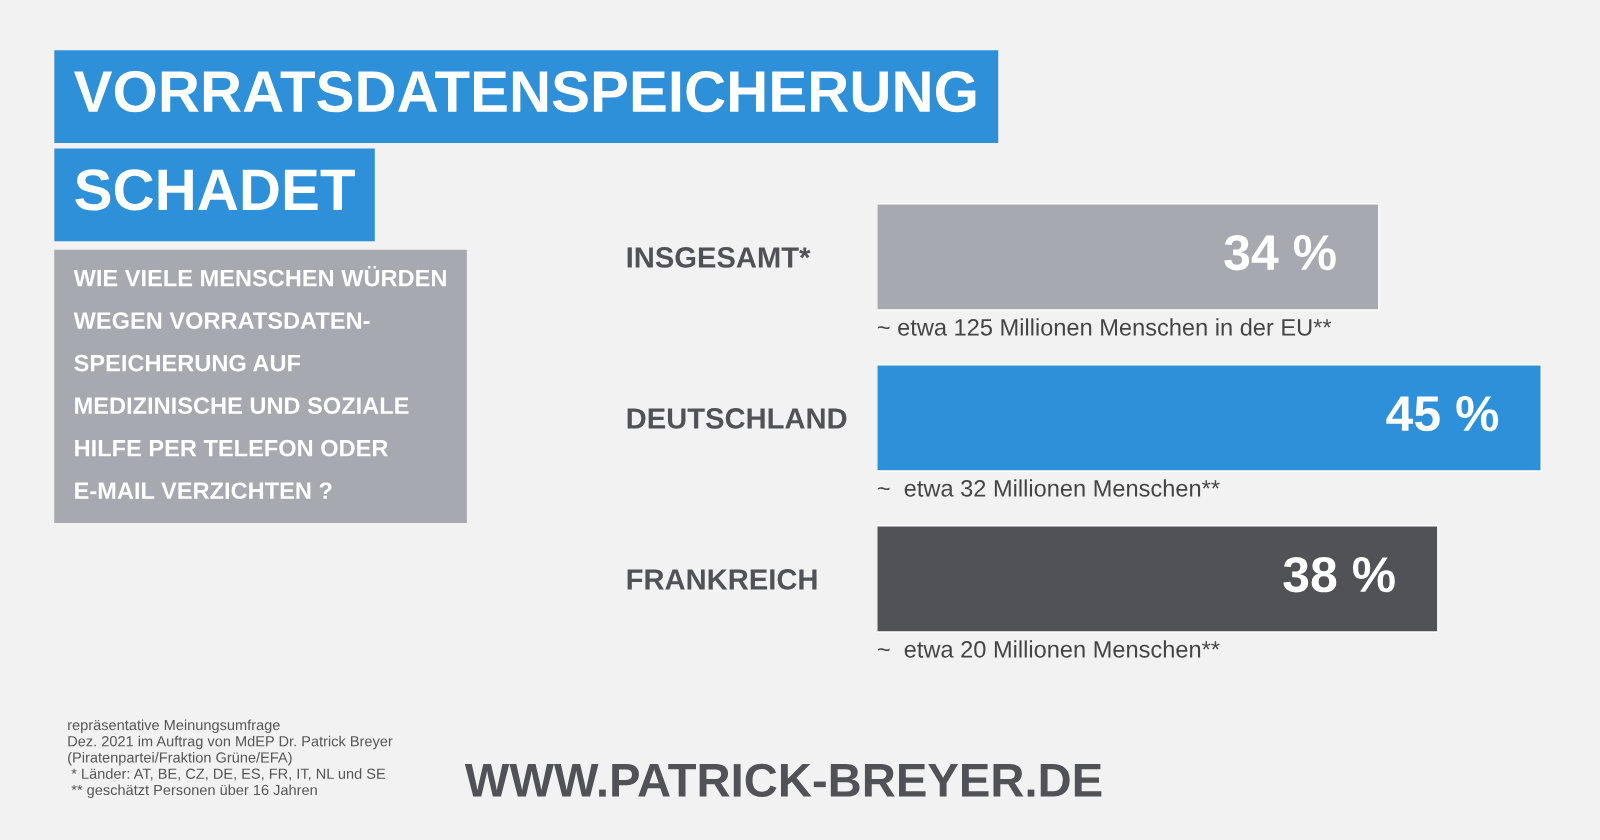 The width and height of the screenshot is (1600, 840). What do you see at coordinates (1339, 574) in the screenshot?
I see `data-label: 38 %` at bounding box center [1339, 574].